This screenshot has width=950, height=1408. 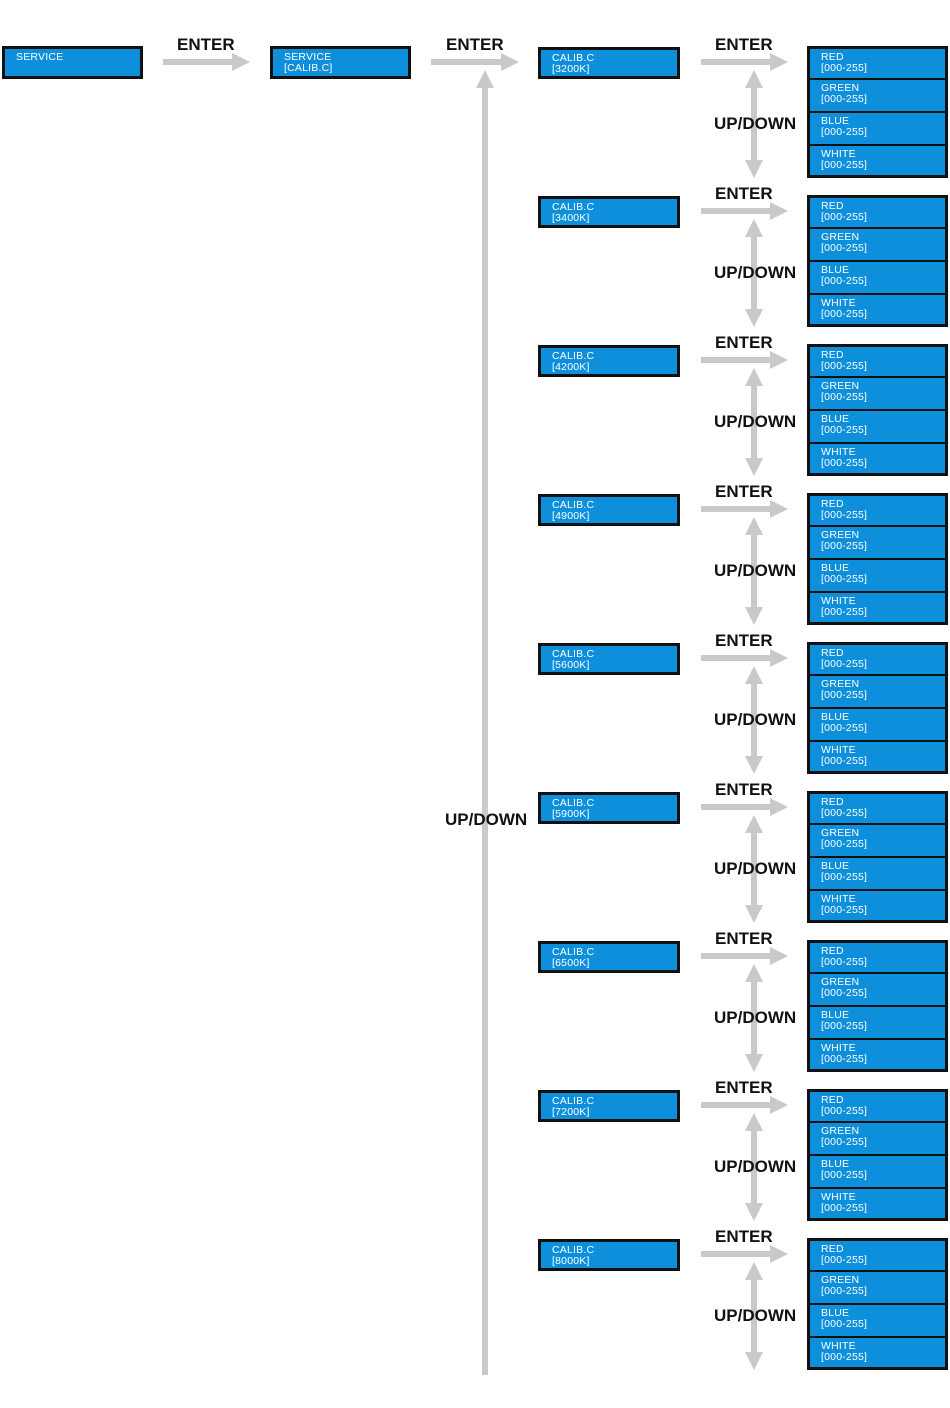 What do you see at coordinates (744, 193) in the screenshot?
I see `enter-label-1: ENTER` at bounding box center [744, 193].